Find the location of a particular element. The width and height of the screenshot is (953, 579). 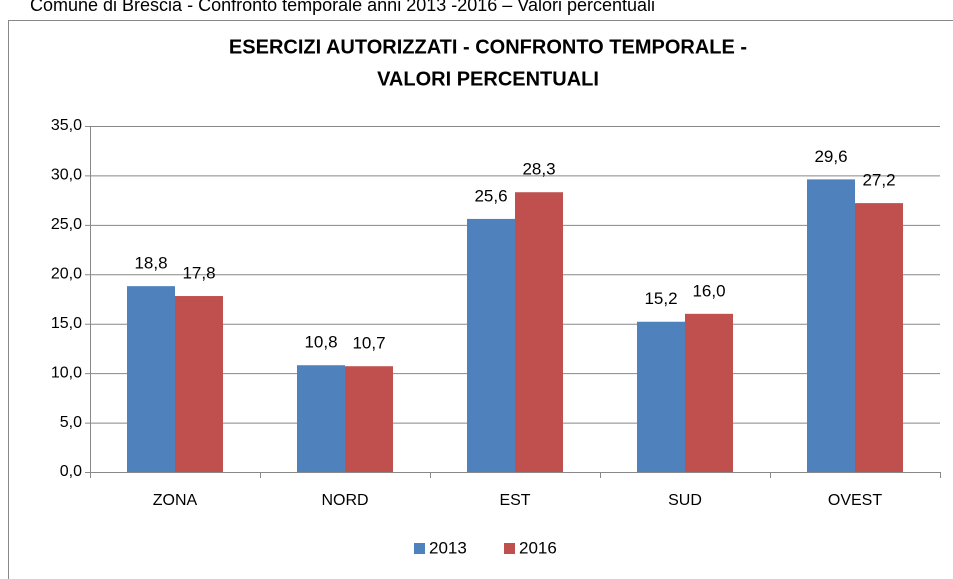

y-tick-label: 15,0 is located at coordinates (66, 323).